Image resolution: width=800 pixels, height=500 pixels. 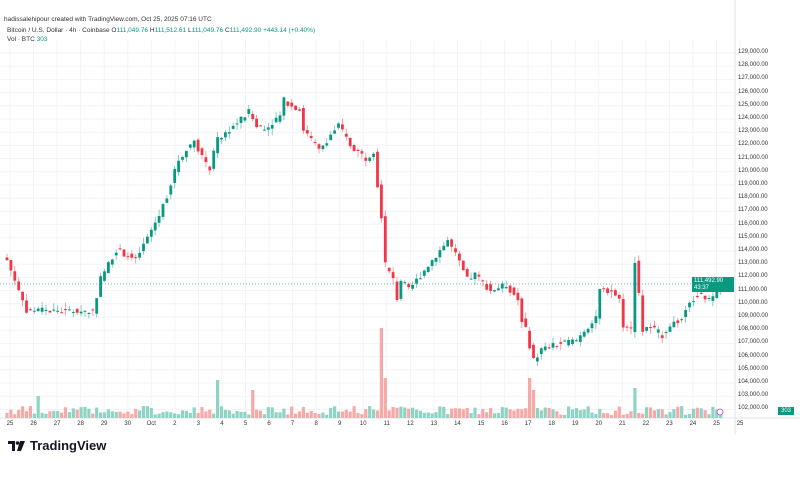 I want to click on price-tick-label: 107,000.00, so click(x=753, y=342).